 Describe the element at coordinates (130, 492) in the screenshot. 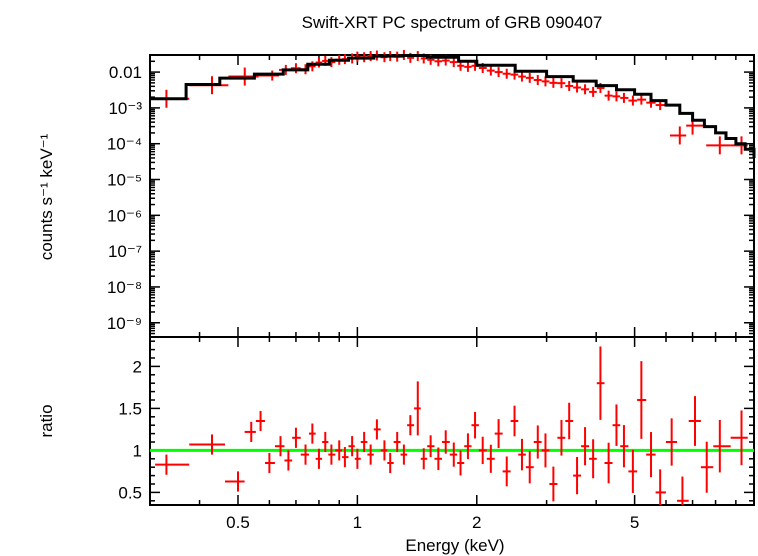

I see `y-tick-label: 0.5` at that location.